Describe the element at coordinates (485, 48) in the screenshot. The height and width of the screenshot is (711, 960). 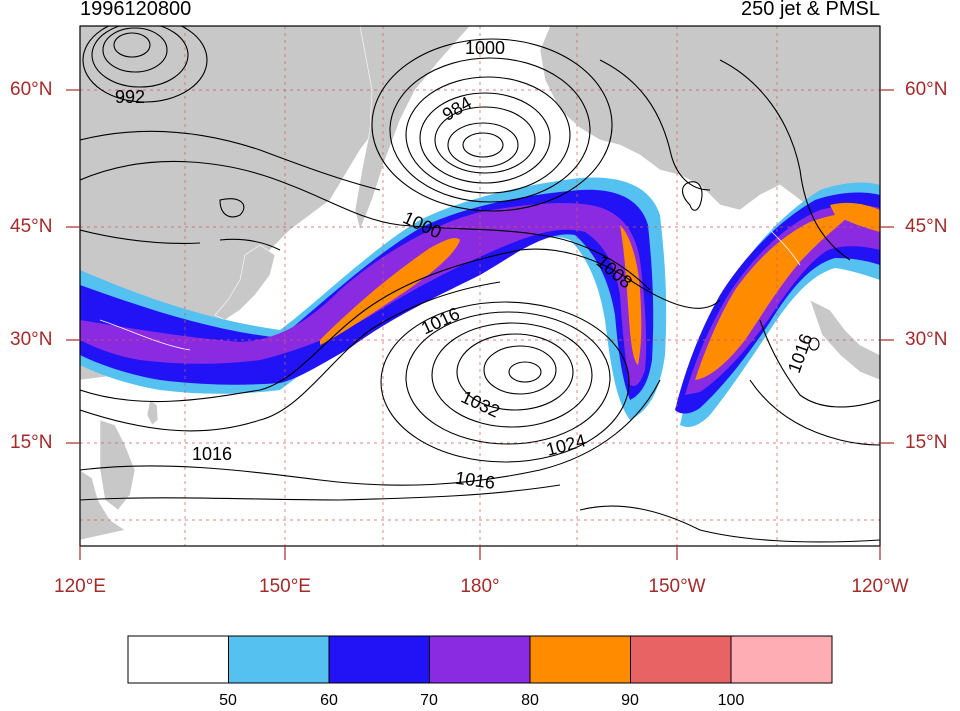
I see `isobar-label-1000-north: 1000` at that location.